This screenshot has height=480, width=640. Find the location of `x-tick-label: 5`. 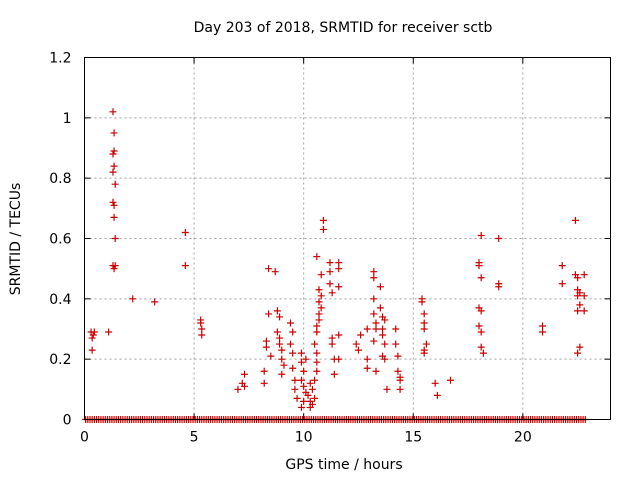

x-tick-label: 5 is located at coordinates (194, 438).